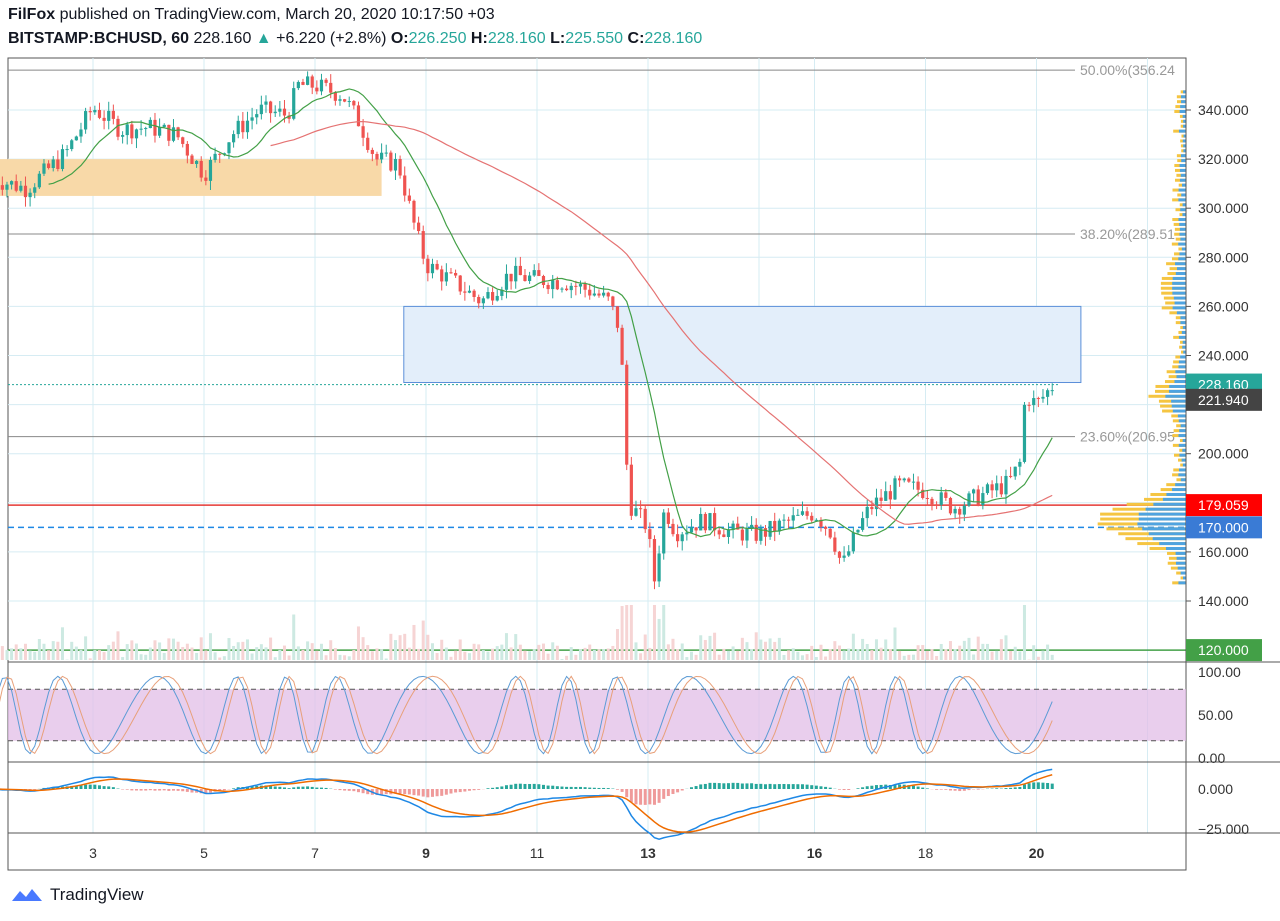 The width and height of the screenshot is (1280, 921). What do you see at coordinates (1219, 672) in the screenshot?
I see `stoch-tick: 100.00` at bounding box center [1219, 672].